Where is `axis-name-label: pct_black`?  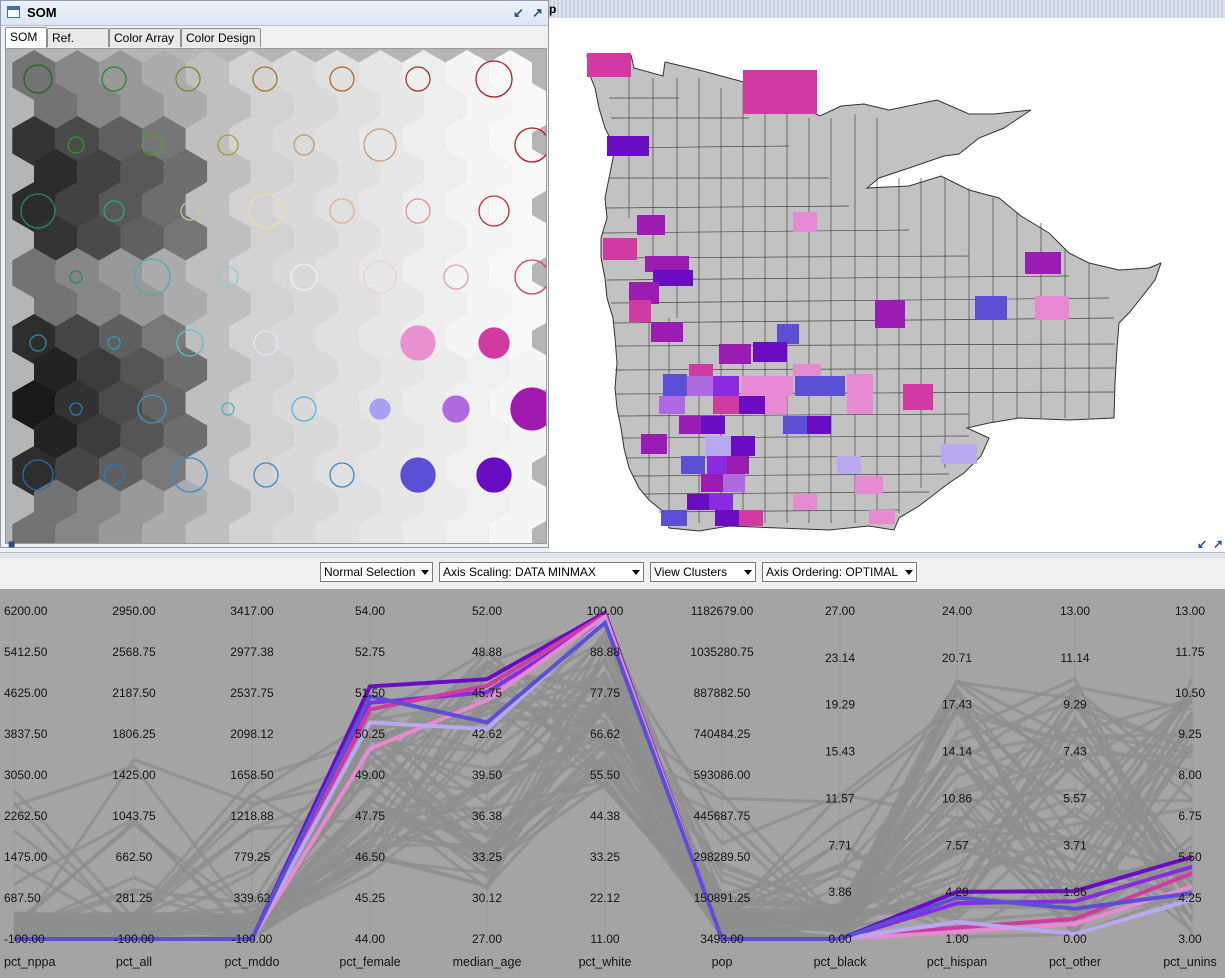 axis-name-label: pct_black is located at coordinates (841, 962).